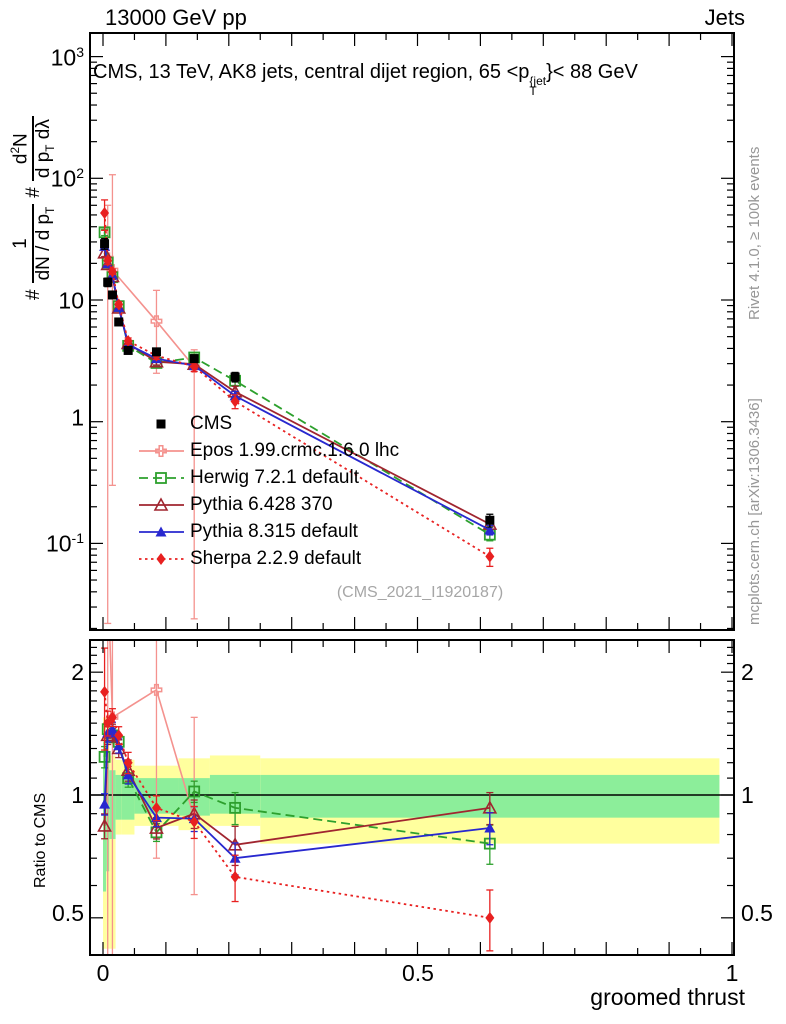 The height and width of the screenshot is (1024, 786). What do you see at coordinates (268, 504) in the screenshot?
I see `legend-item-pythia6: Pythia 6.428 370` at bounding box center [268, 504].